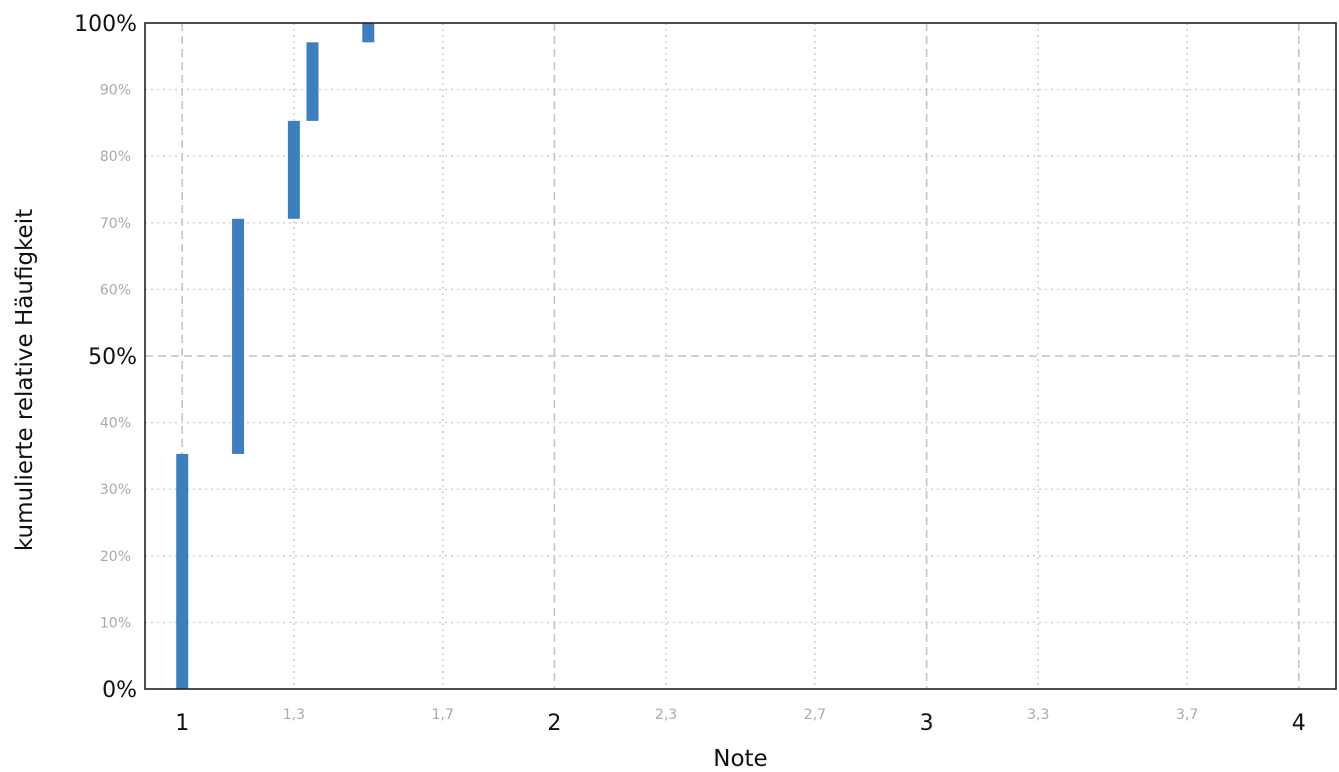  Describe the element at coordinates (115, 91) in the screenshot. I see `y-minor-tick-label: 90%` at that location.